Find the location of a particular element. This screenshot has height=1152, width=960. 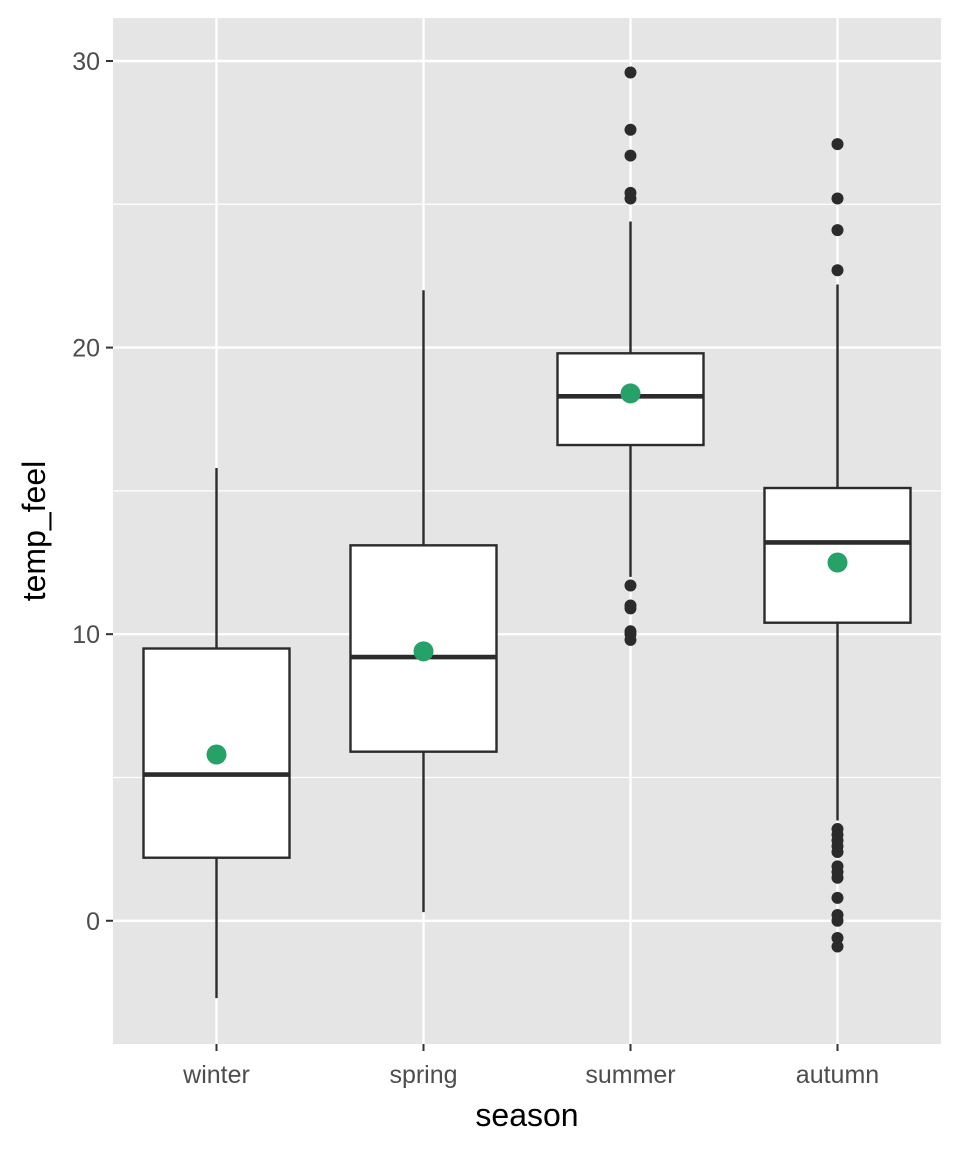

box-spring is located at coordinates (423, 601).